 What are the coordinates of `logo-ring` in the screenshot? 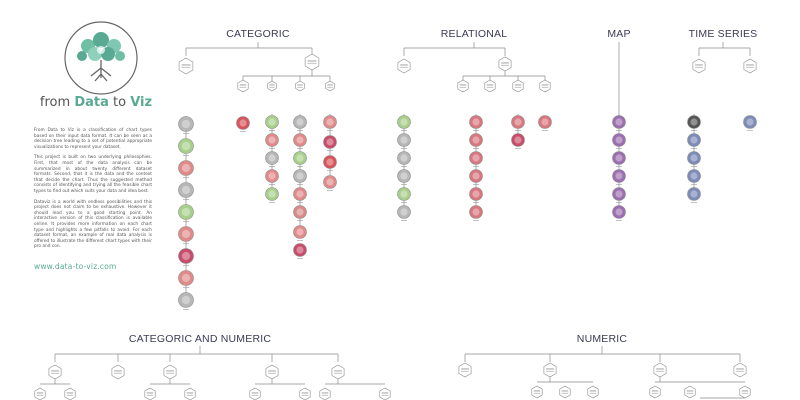 It's located at (101, 58).